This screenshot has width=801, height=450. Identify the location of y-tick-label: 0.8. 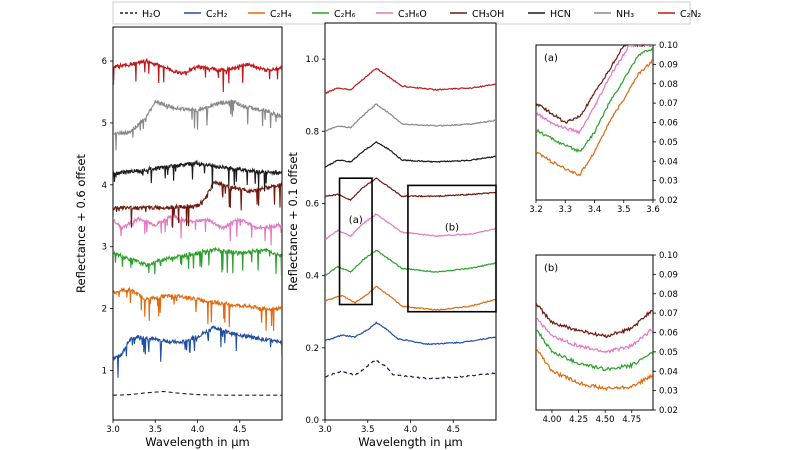
(312, 132).